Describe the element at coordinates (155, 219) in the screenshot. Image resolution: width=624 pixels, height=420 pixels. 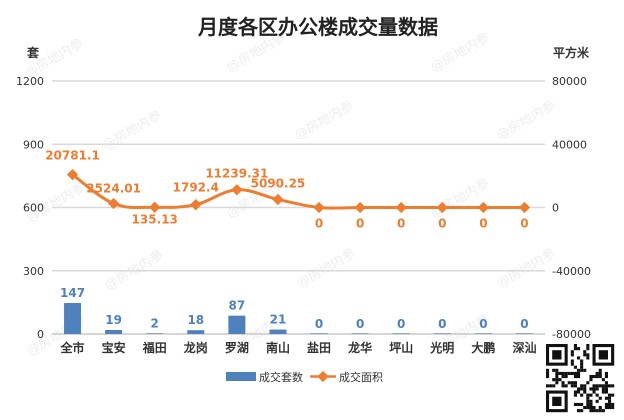
I see `line-data-label: 135.13` at that location.